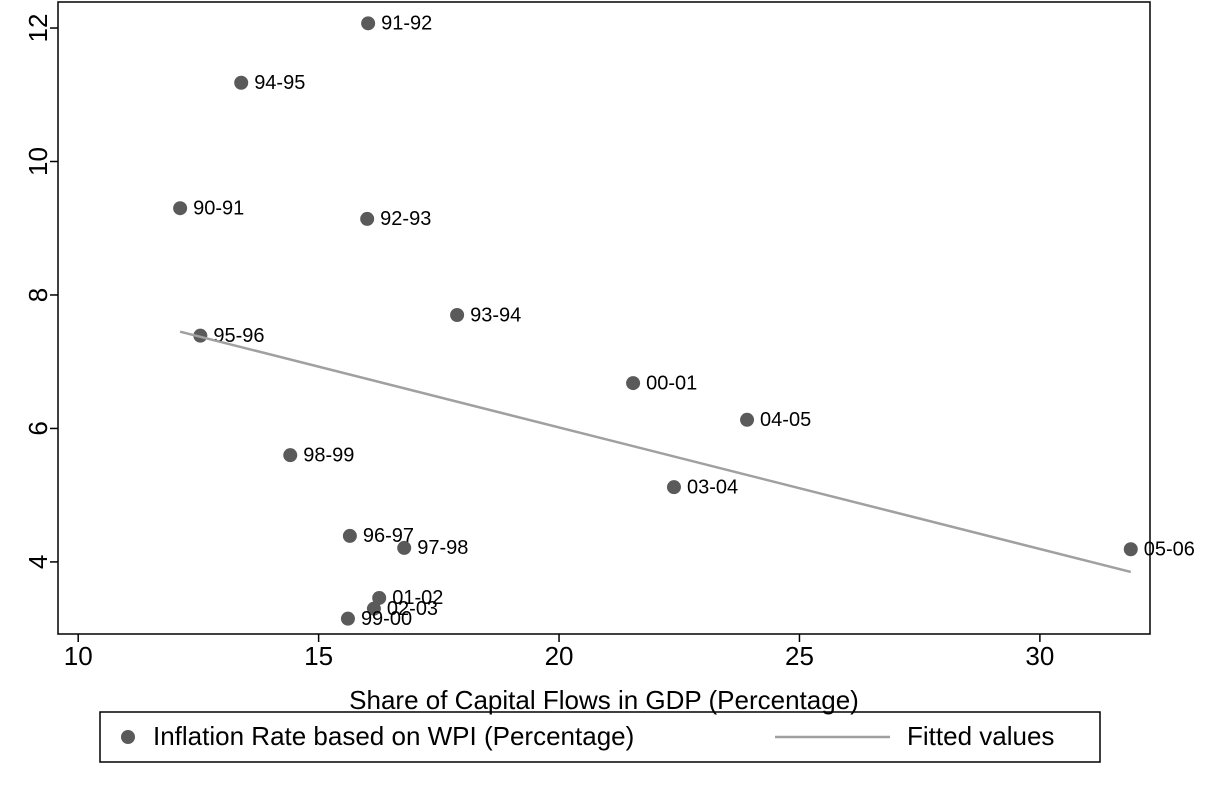  What do you see at coordinates (393, 736) in the screenshot?
I see `legend-label: Inflation Rate based on WPI (Percentage)` at bounding box center [393, 736].